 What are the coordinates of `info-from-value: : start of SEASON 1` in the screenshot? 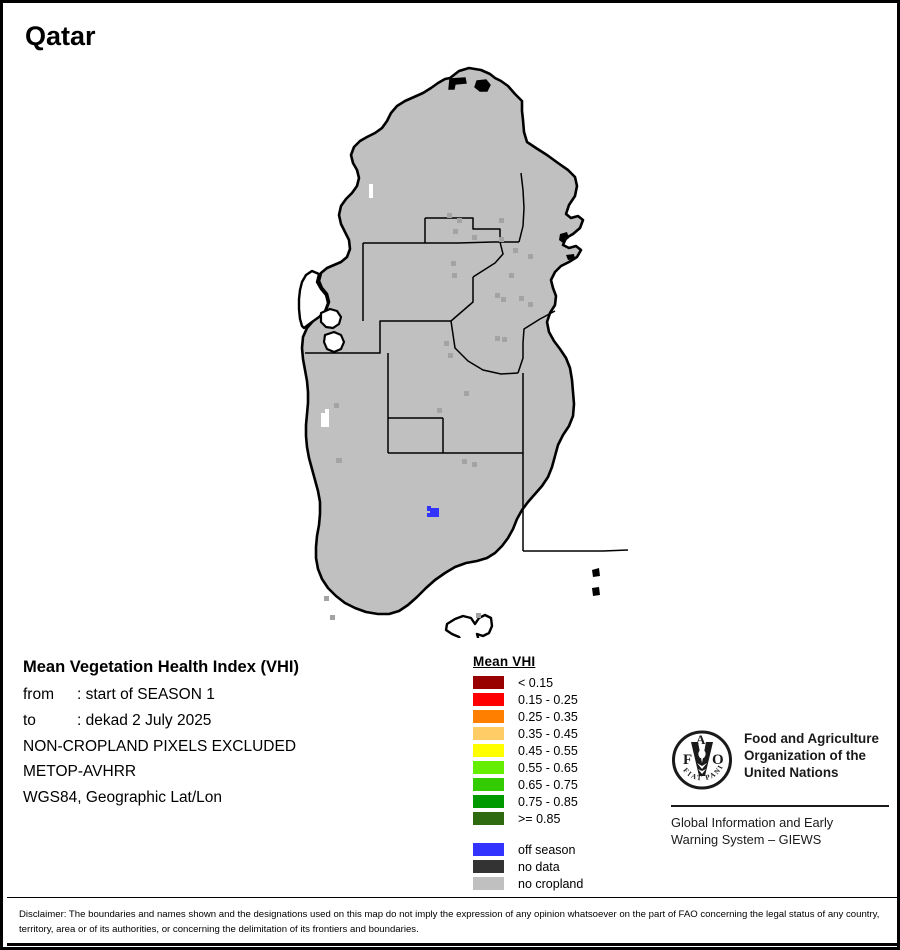 It's located at (146, 694).